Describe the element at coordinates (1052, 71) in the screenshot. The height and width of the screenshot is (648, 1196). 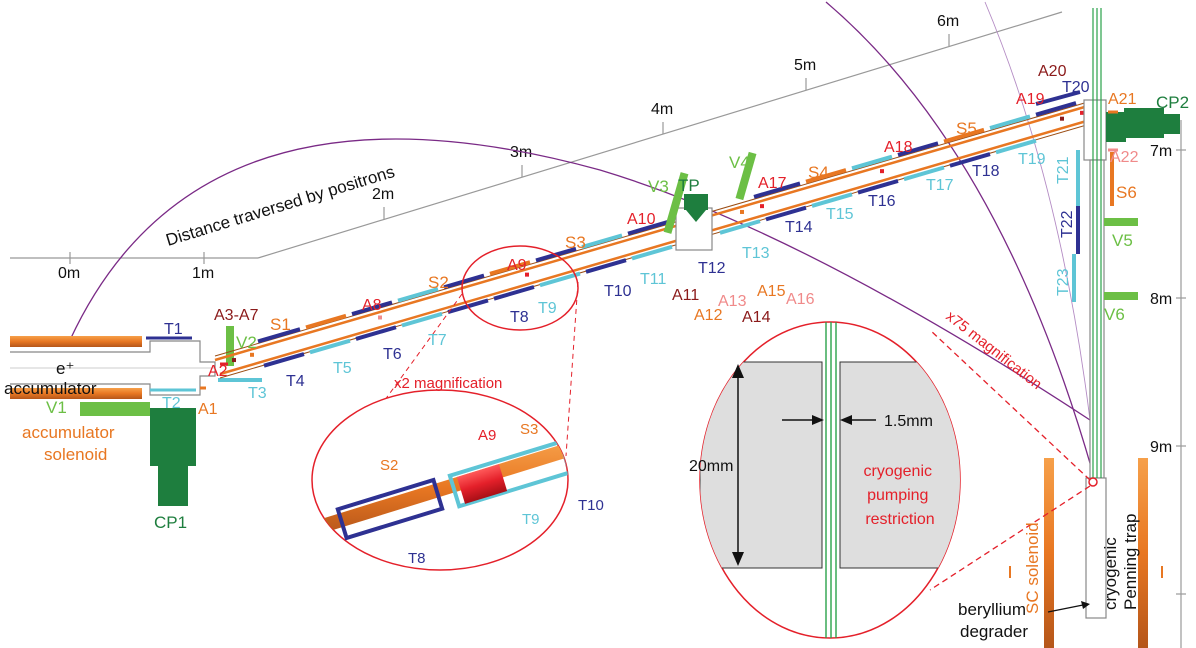
I see `label-aperture: A20` at that location.